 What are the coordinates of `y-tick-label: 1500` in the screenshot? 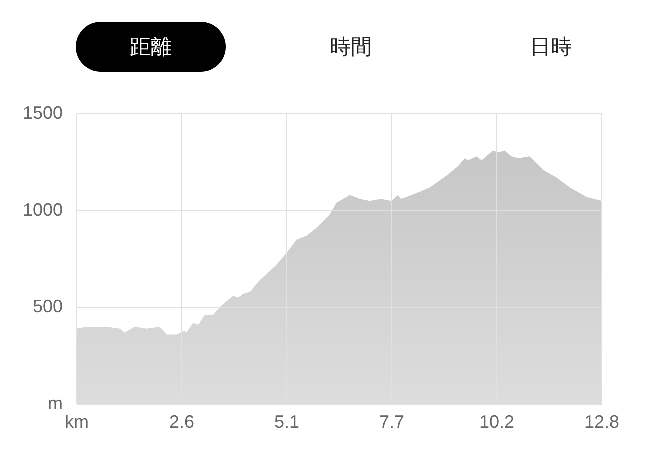 It's located at (42, 112).